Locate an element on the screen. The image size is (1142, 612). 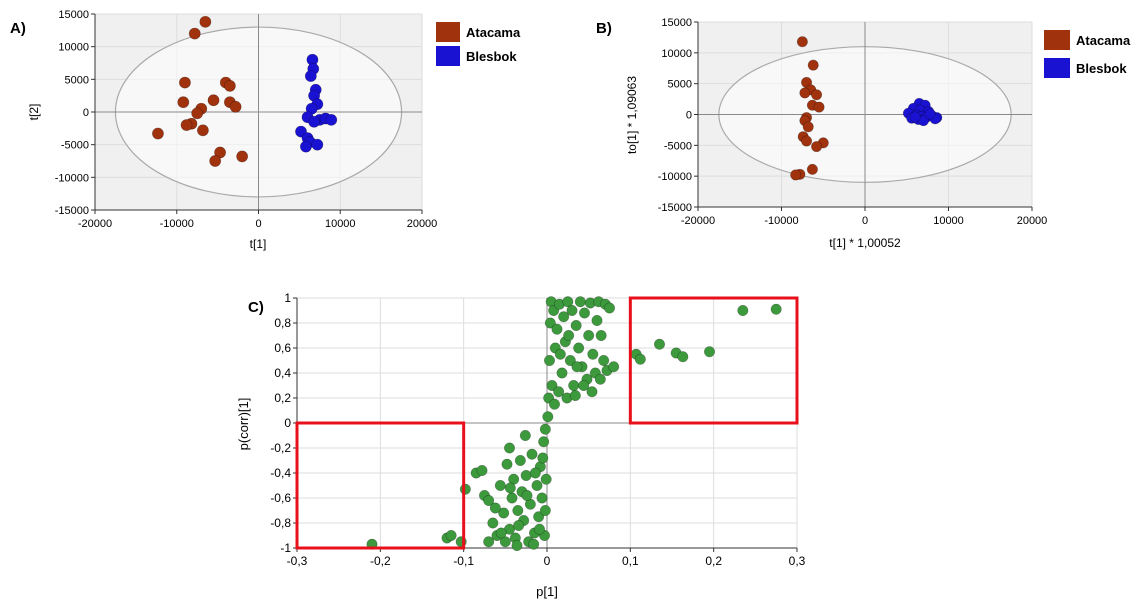
p2-x-tick-label: -0,2 is located at coordinates (380, 561).